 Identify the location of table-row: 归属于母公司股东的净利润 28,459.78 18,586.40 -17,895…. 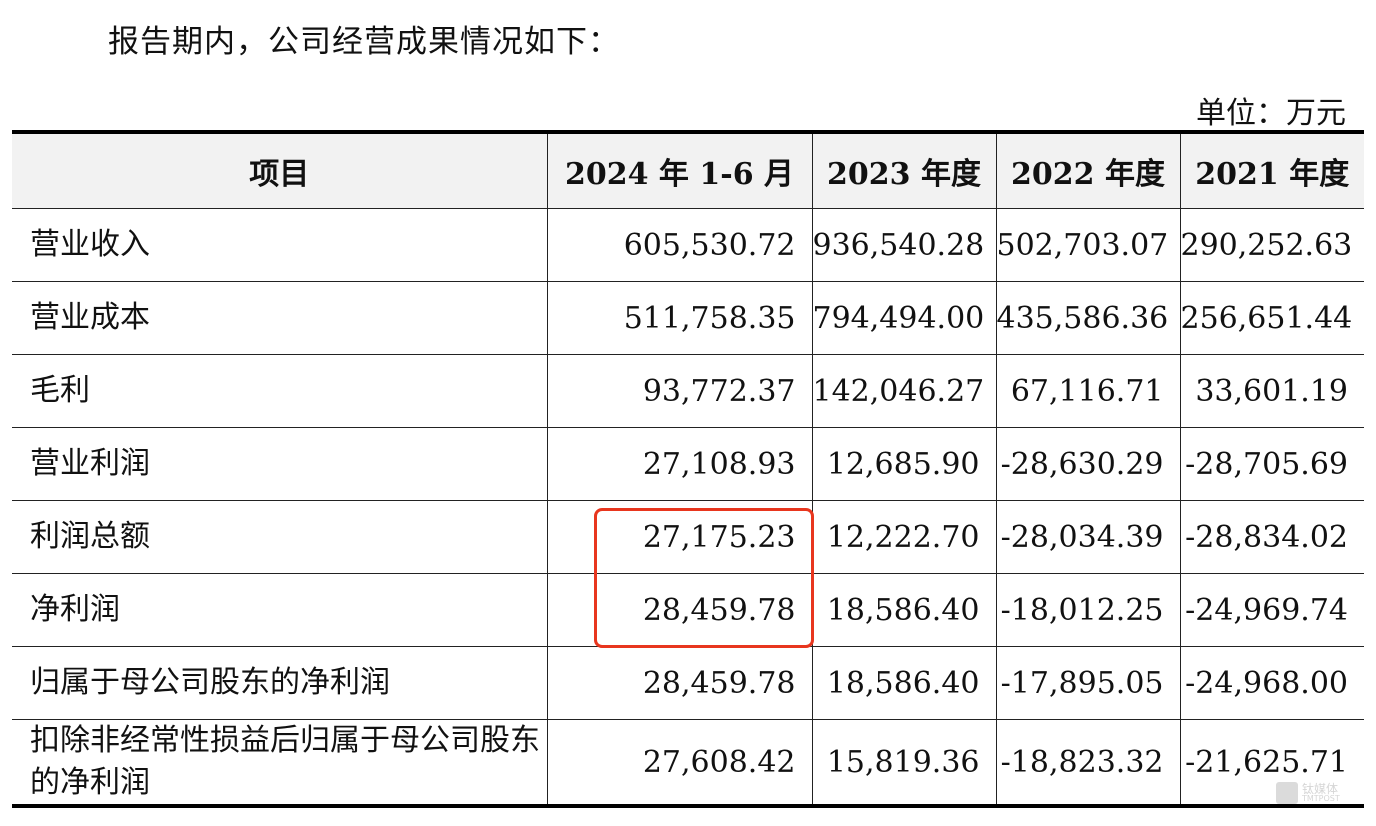
(688, 683).